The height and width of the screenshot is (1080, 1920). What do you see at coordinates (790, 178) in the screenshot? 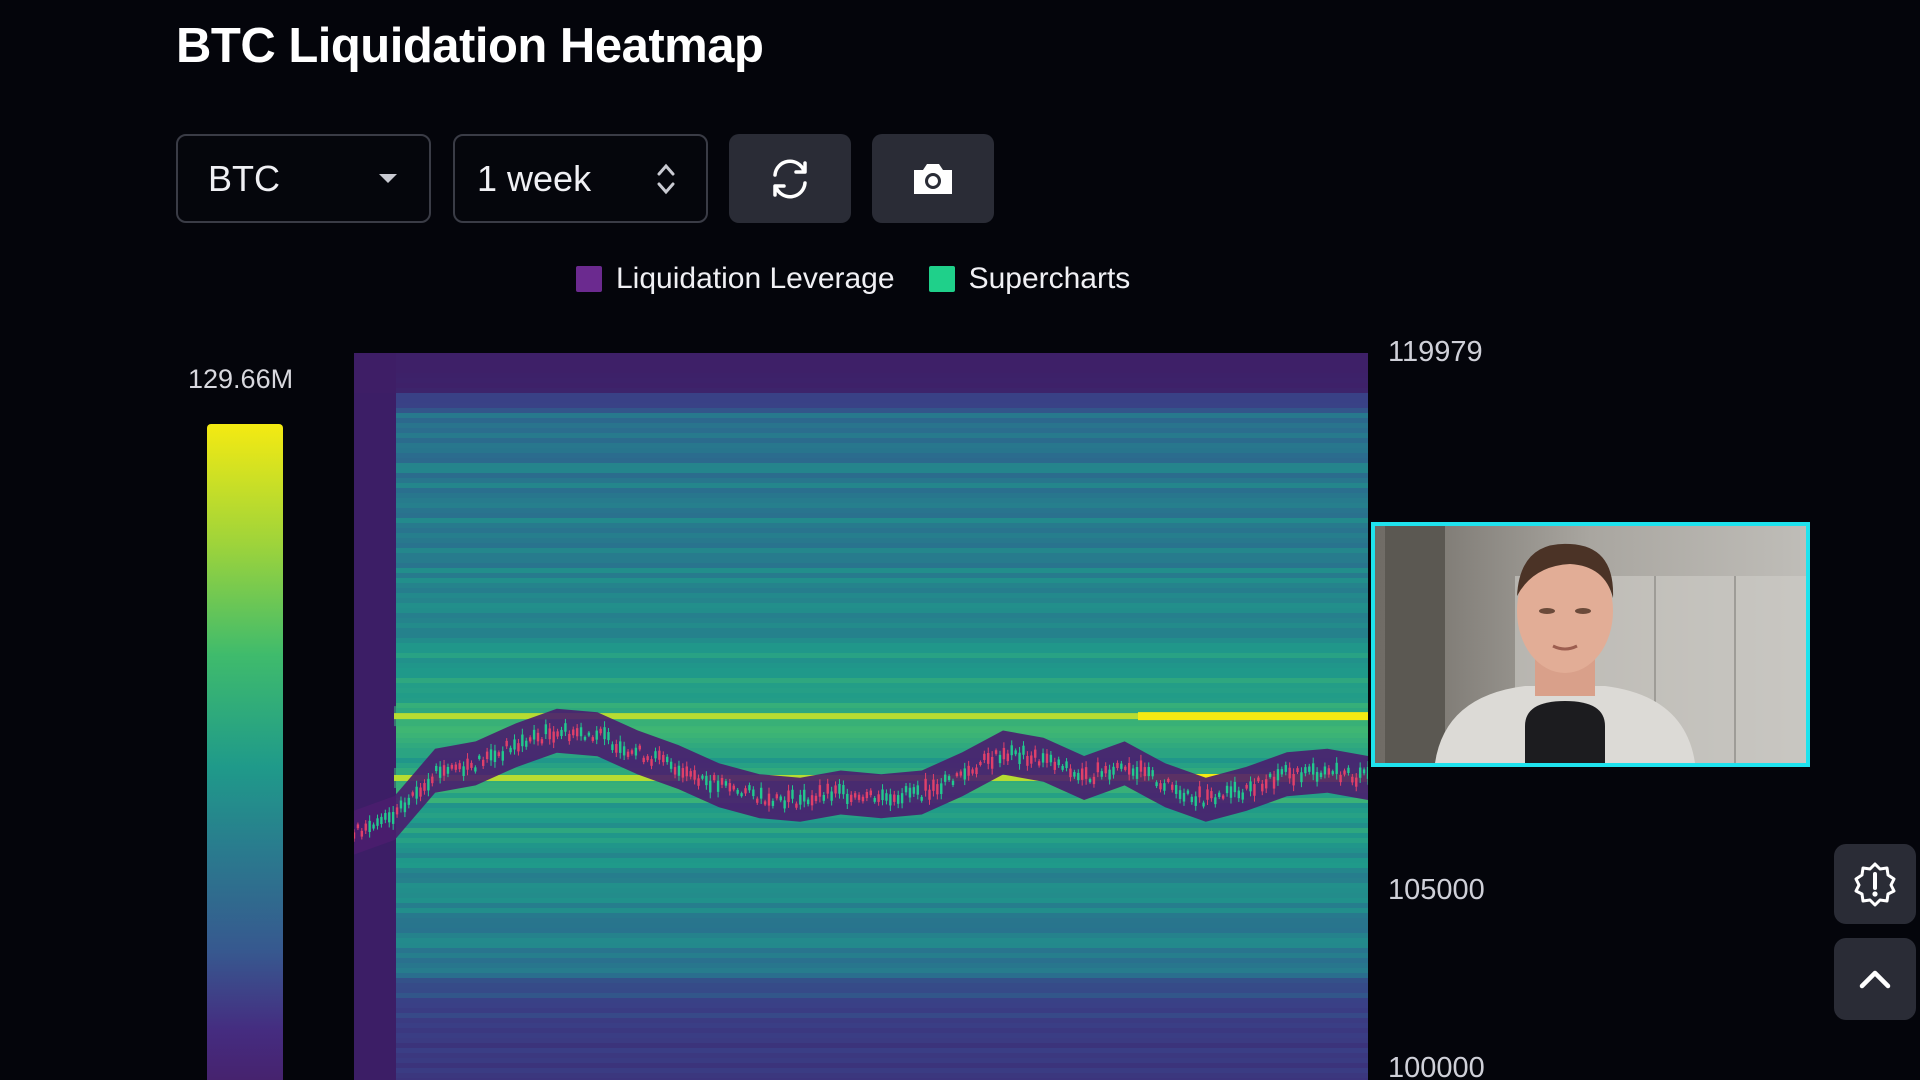
I see `refresh-button` at bounding box center [790, 178].